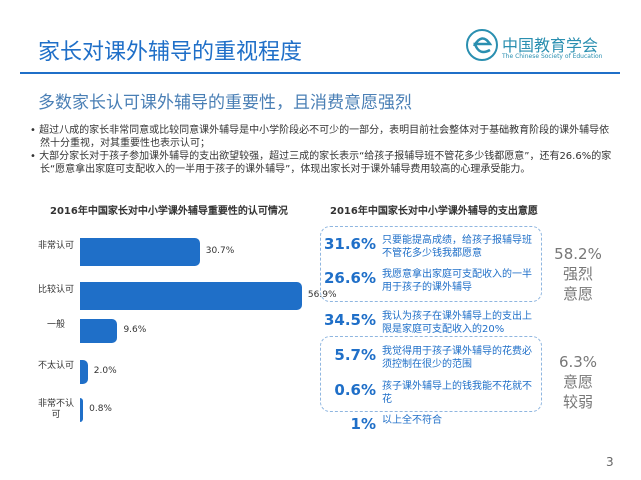 Image resolution: width=641 pixels, height=480 pixels. What do you see at coordinates (577, 284) in the screenshot?
I see `group-label: 强烈意愿` at bounding box center [577, 284].